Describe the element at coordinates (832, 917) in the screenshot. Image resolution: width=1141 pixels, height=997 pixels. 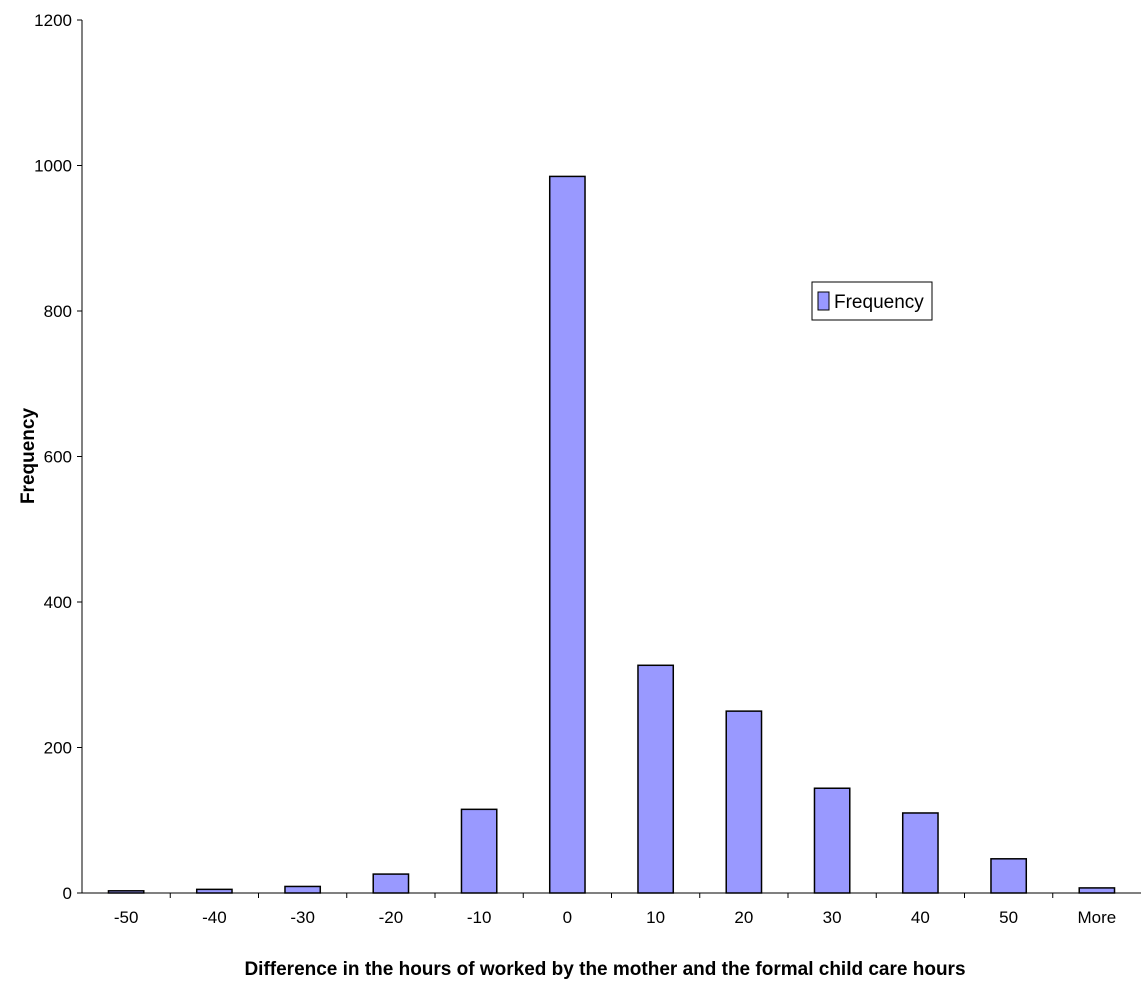
I see `x-tick-label: 30` at that location.